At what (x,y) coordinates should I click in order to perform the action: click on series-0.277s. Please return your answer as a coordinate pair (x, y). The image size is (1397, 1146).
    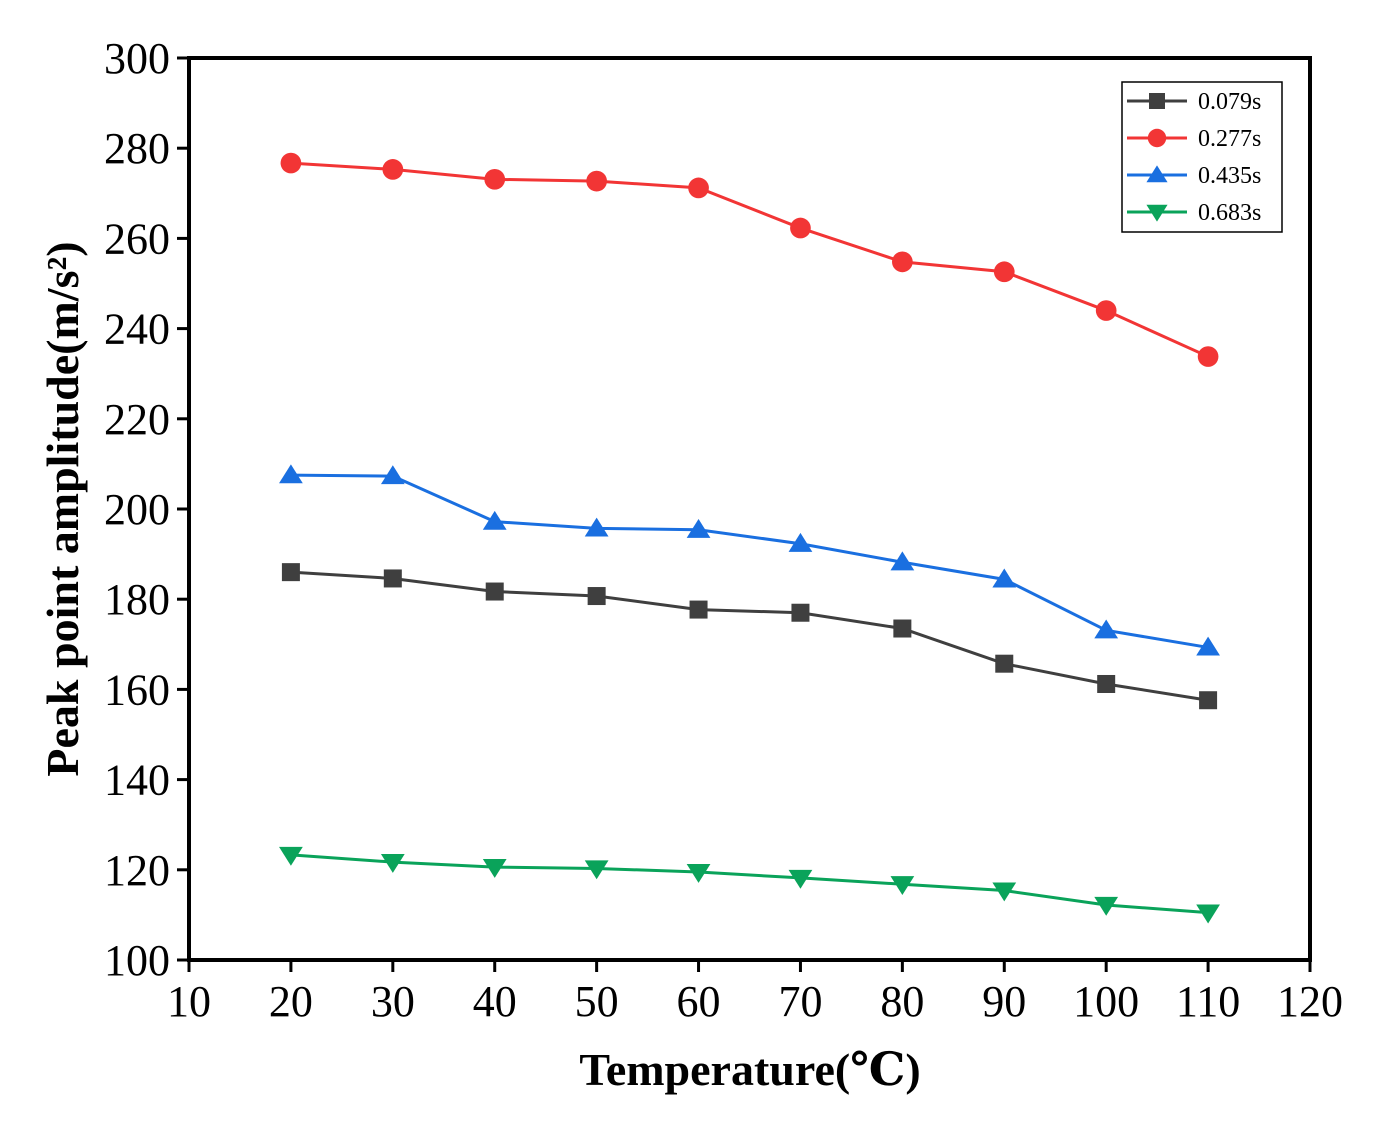
    Looking at the image, I should click on (749, 259).